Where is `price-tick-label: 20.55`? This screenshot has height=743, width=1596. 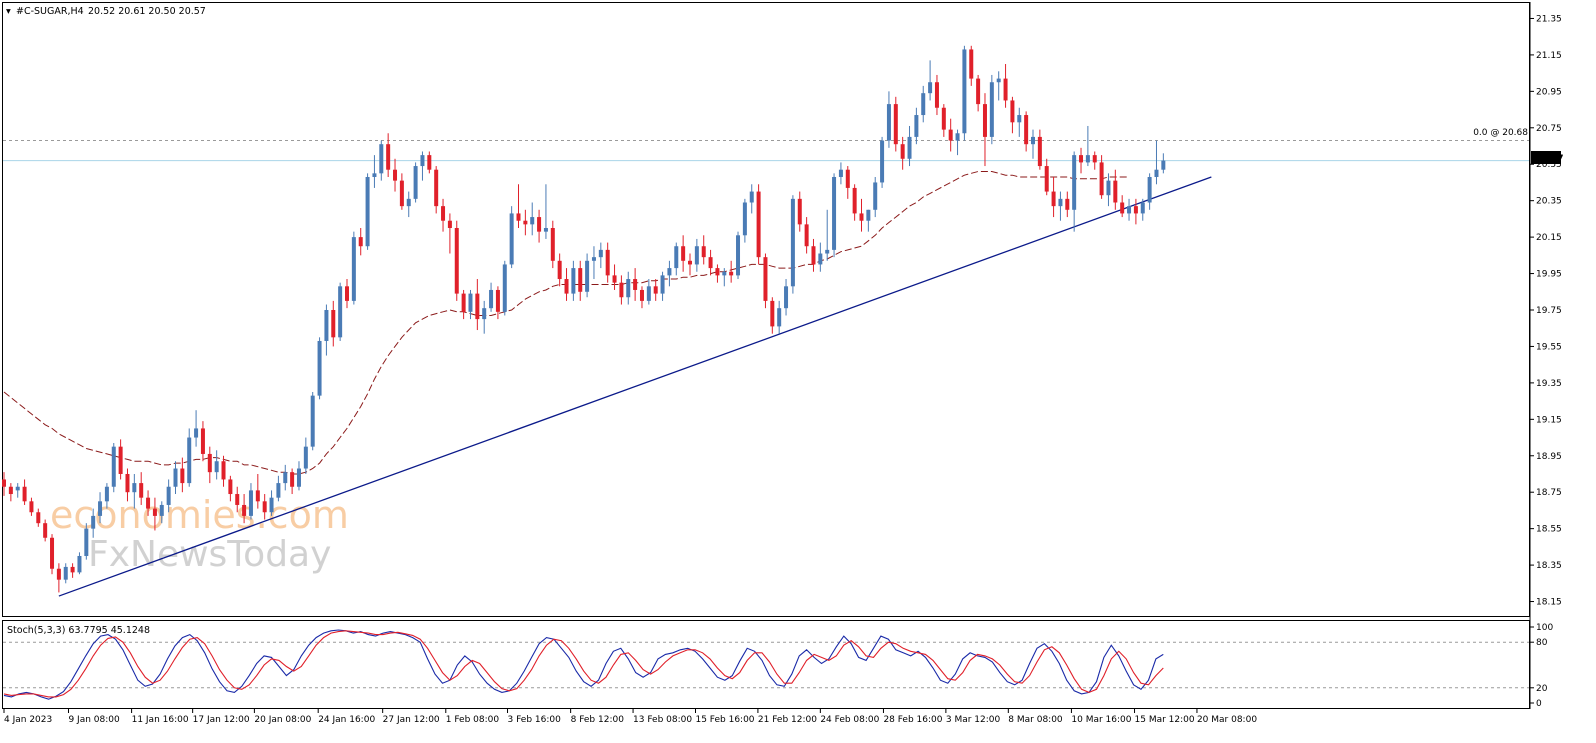
price-tick-label: 20.55 is located at coordinates (1549, 165).